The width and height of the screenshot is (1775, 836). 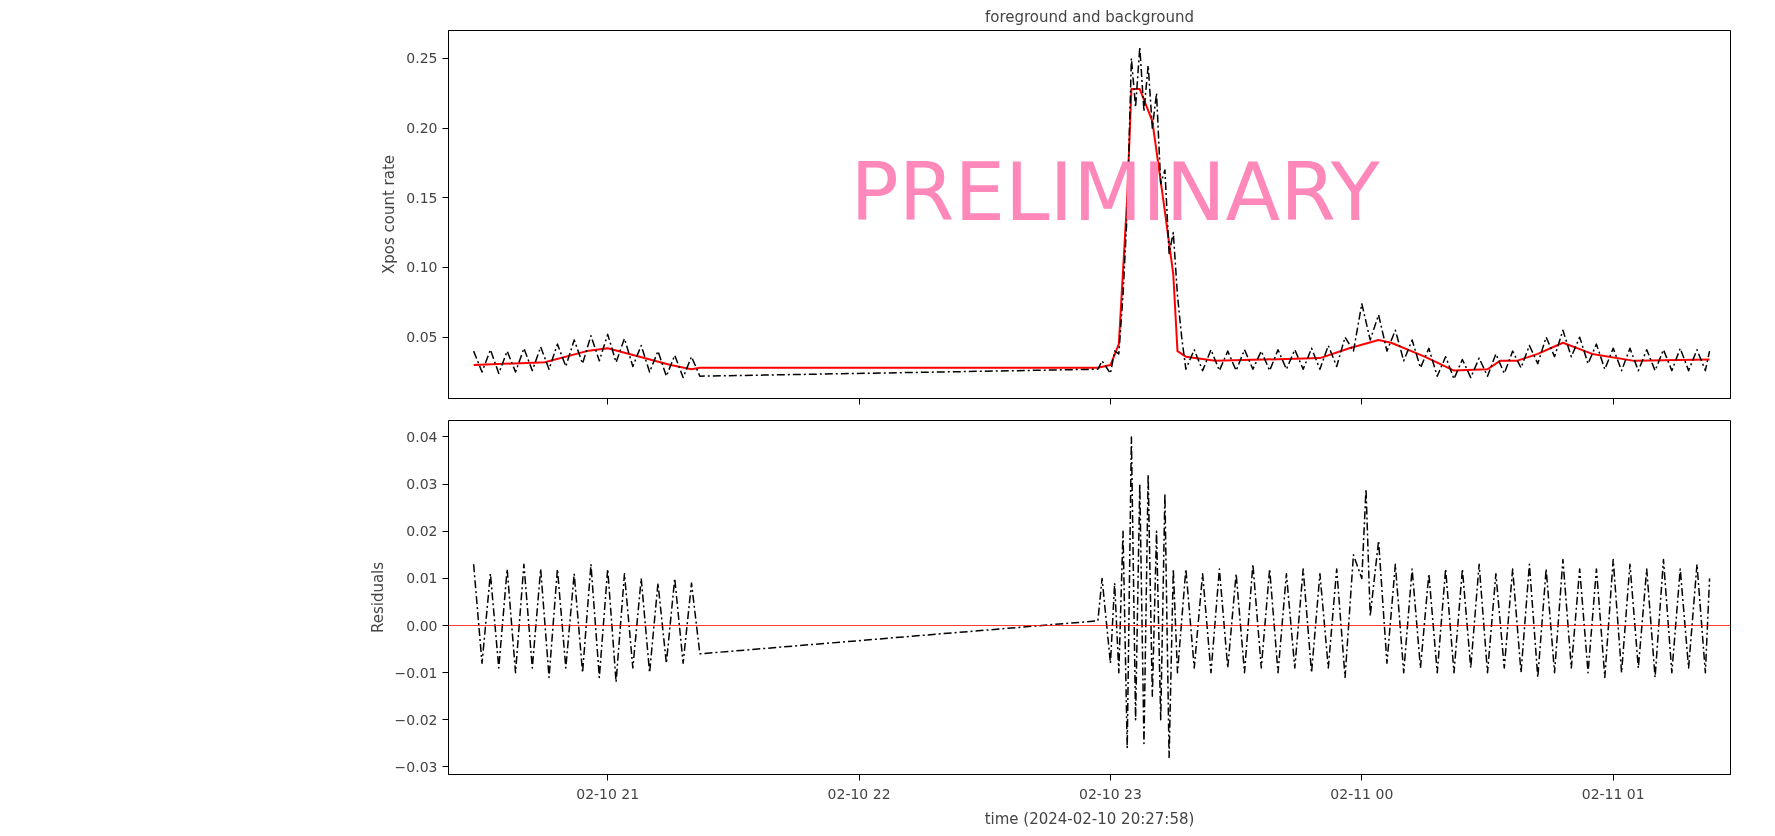 What do you see at coordinates (859, 793) in the screenshot?
I see `x-tick-label: 02-10 22` at bounding box center [859, 793].